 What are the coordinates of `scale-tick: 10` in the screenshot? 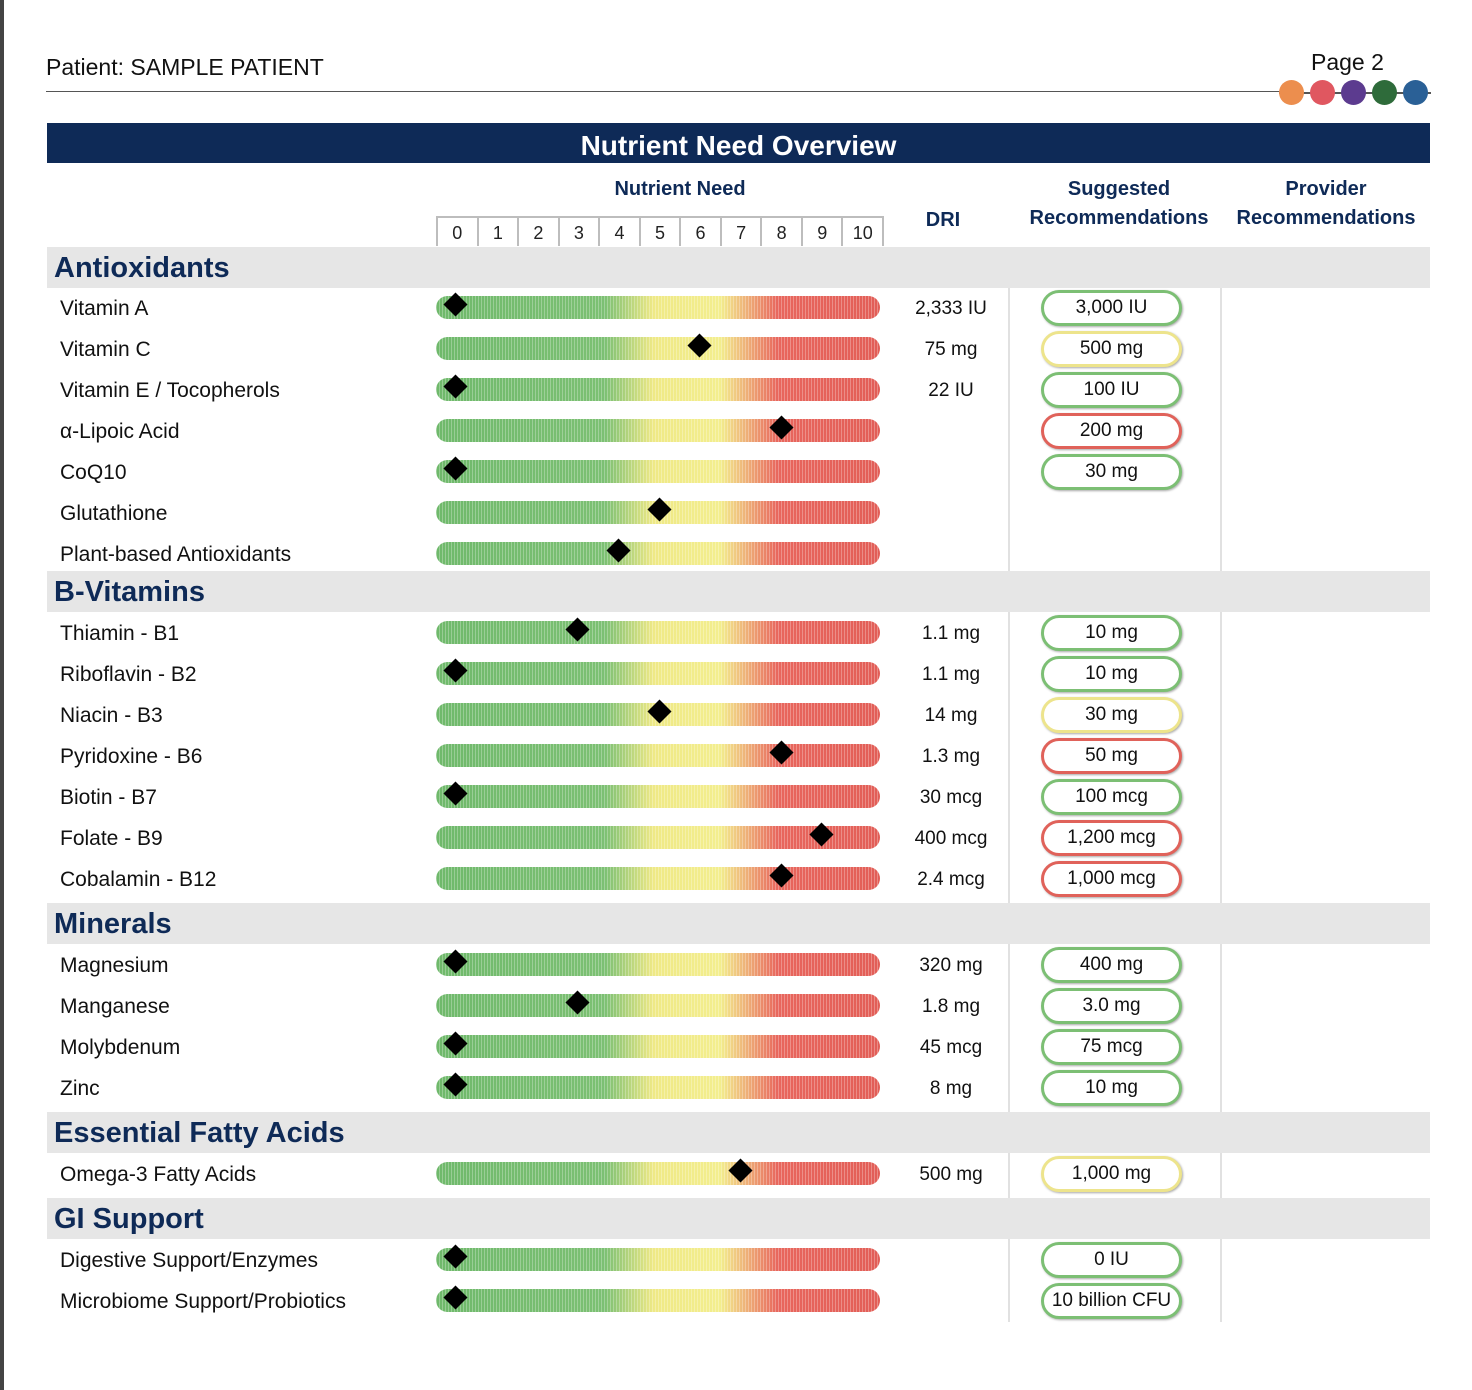 It's located at (862, 233).